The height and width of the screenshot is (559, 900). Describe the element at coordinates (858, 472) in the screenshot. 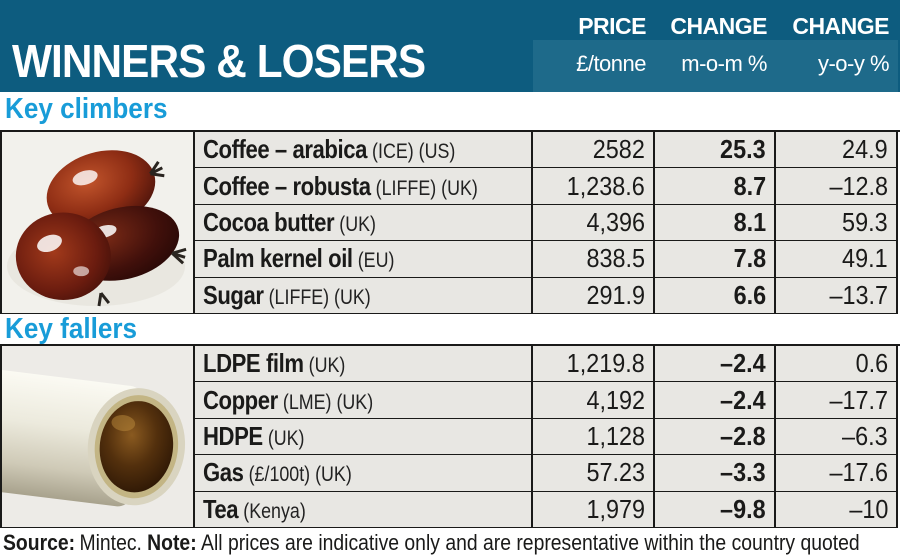

I see `yoy-change-value: –17.6` at that location.